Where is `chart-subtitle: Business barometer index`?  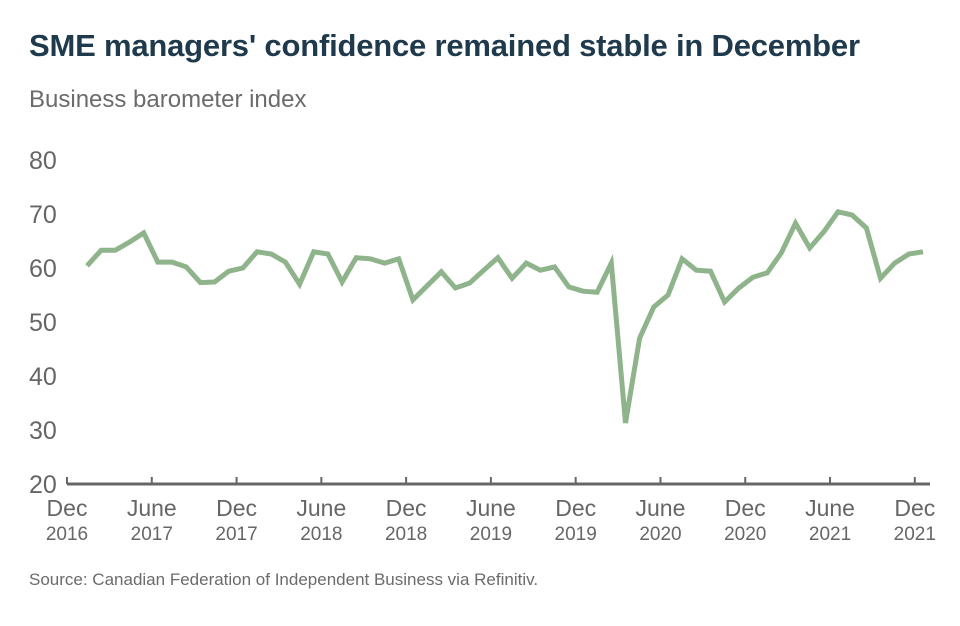 chart-subtitle: Business barometer index is located at coordinates (168, 99).